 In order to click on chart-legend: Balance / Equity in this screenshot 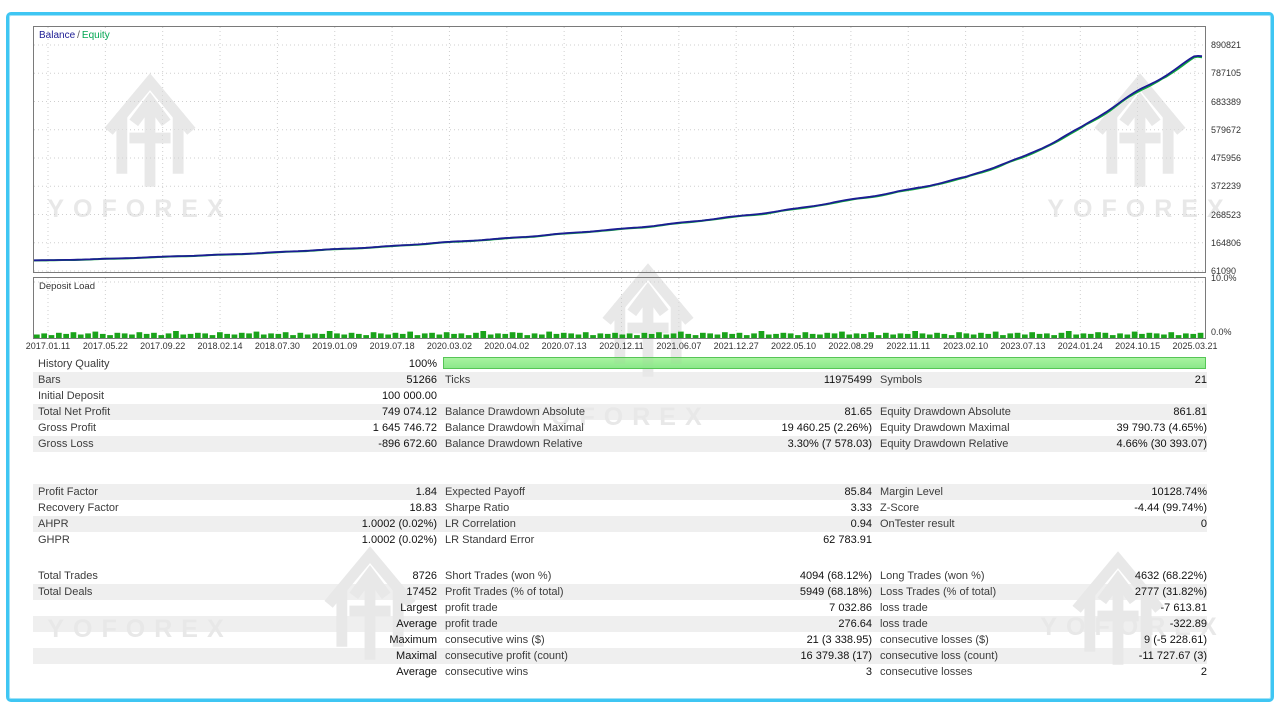, I will do `click(74, 35)`.